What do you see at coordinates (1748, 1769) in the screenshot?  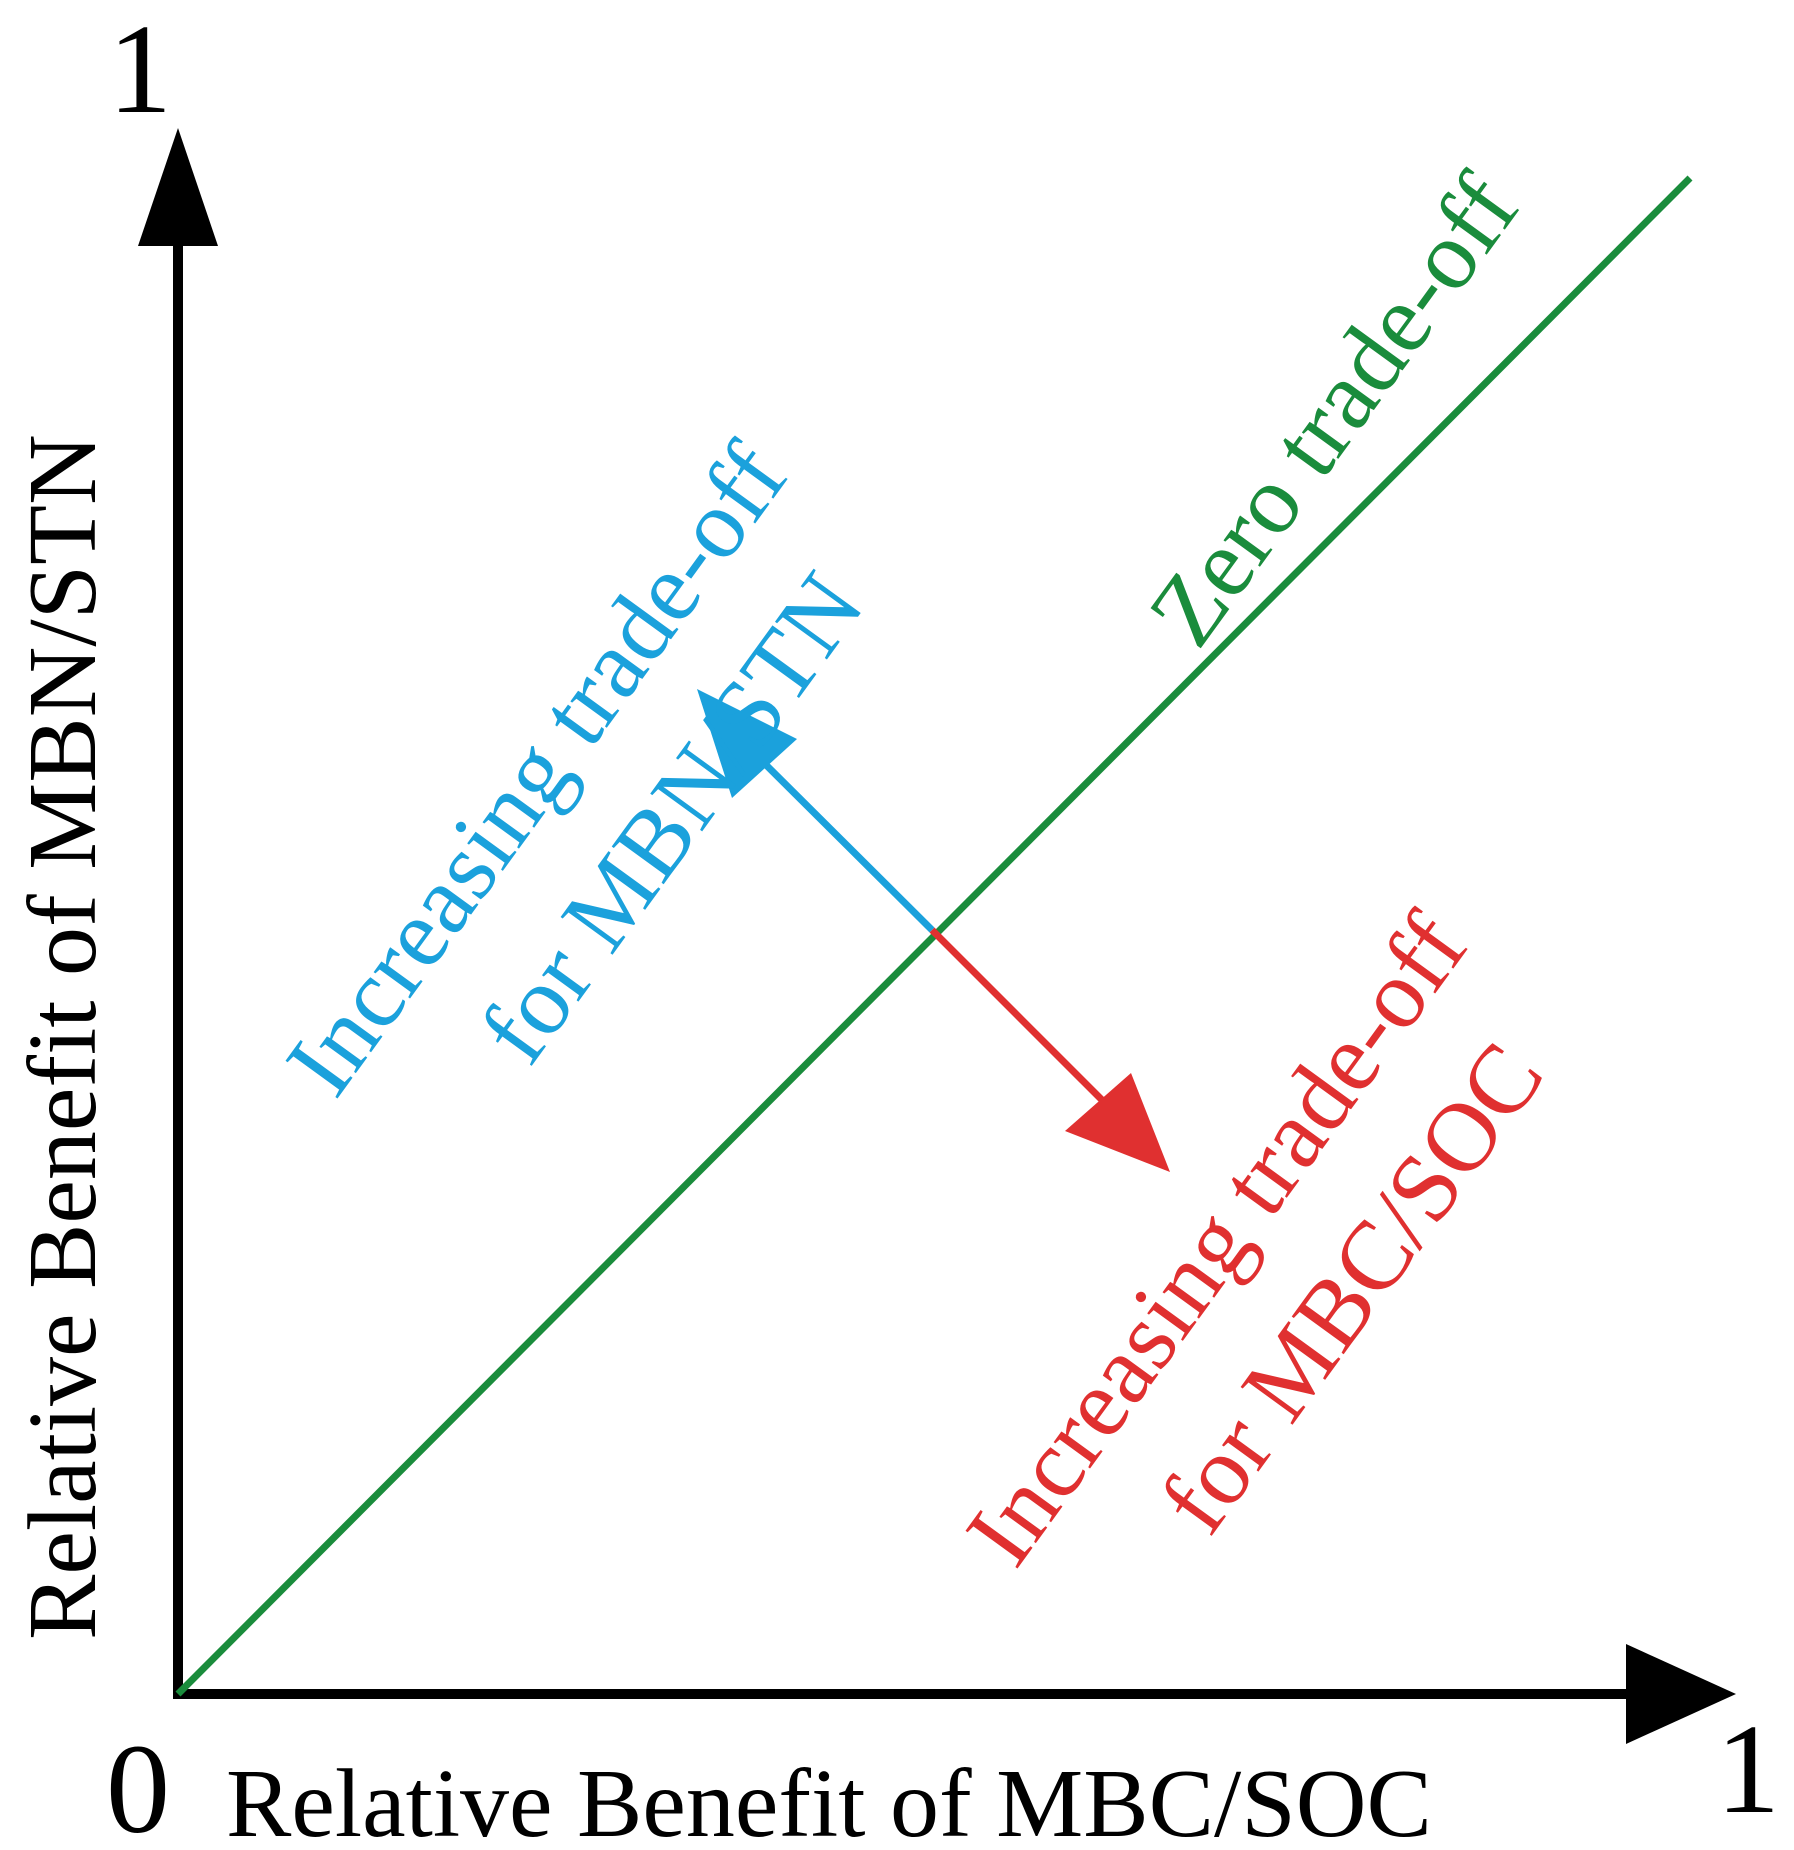 I see `x-max-label: 1` at bounding box center [1748, 1769].